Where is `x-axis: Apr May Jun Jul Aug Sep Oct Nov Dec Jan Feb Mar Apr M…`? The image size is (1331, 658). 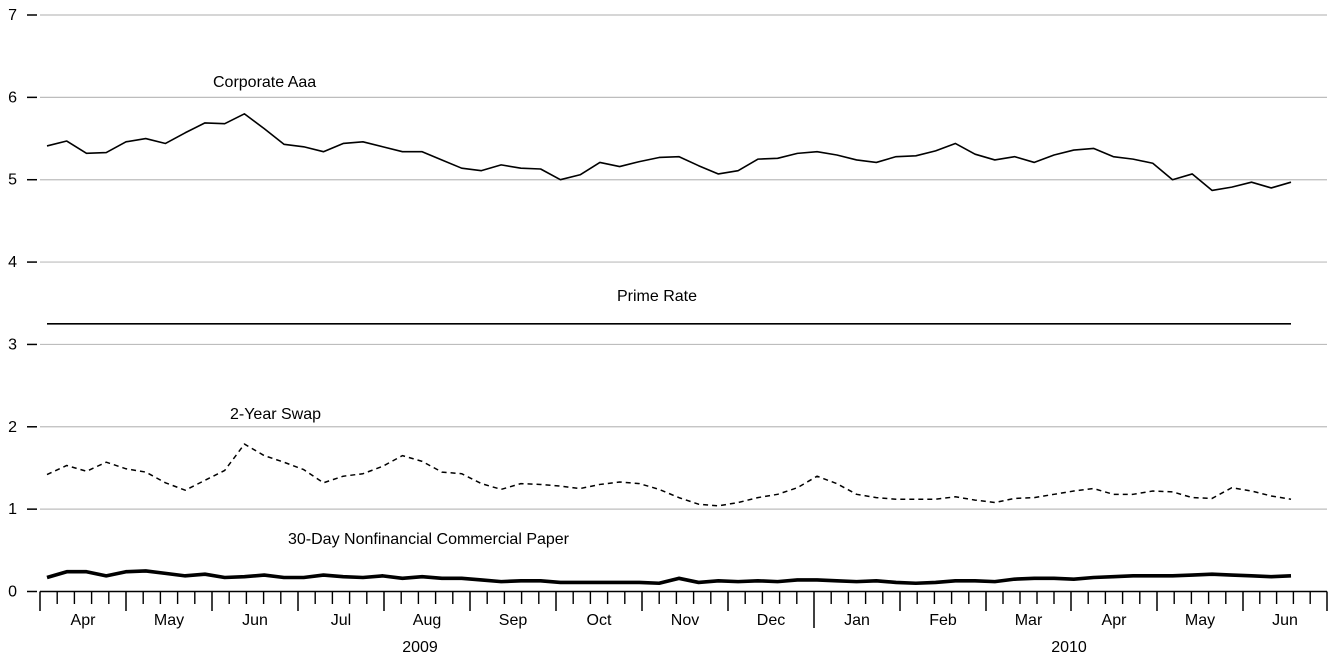
x-axis: Apr May Jun Jul Aug Sep Oct Nov Dec Jan Feb Mar Apr M… is located at coordinates (683, 609).